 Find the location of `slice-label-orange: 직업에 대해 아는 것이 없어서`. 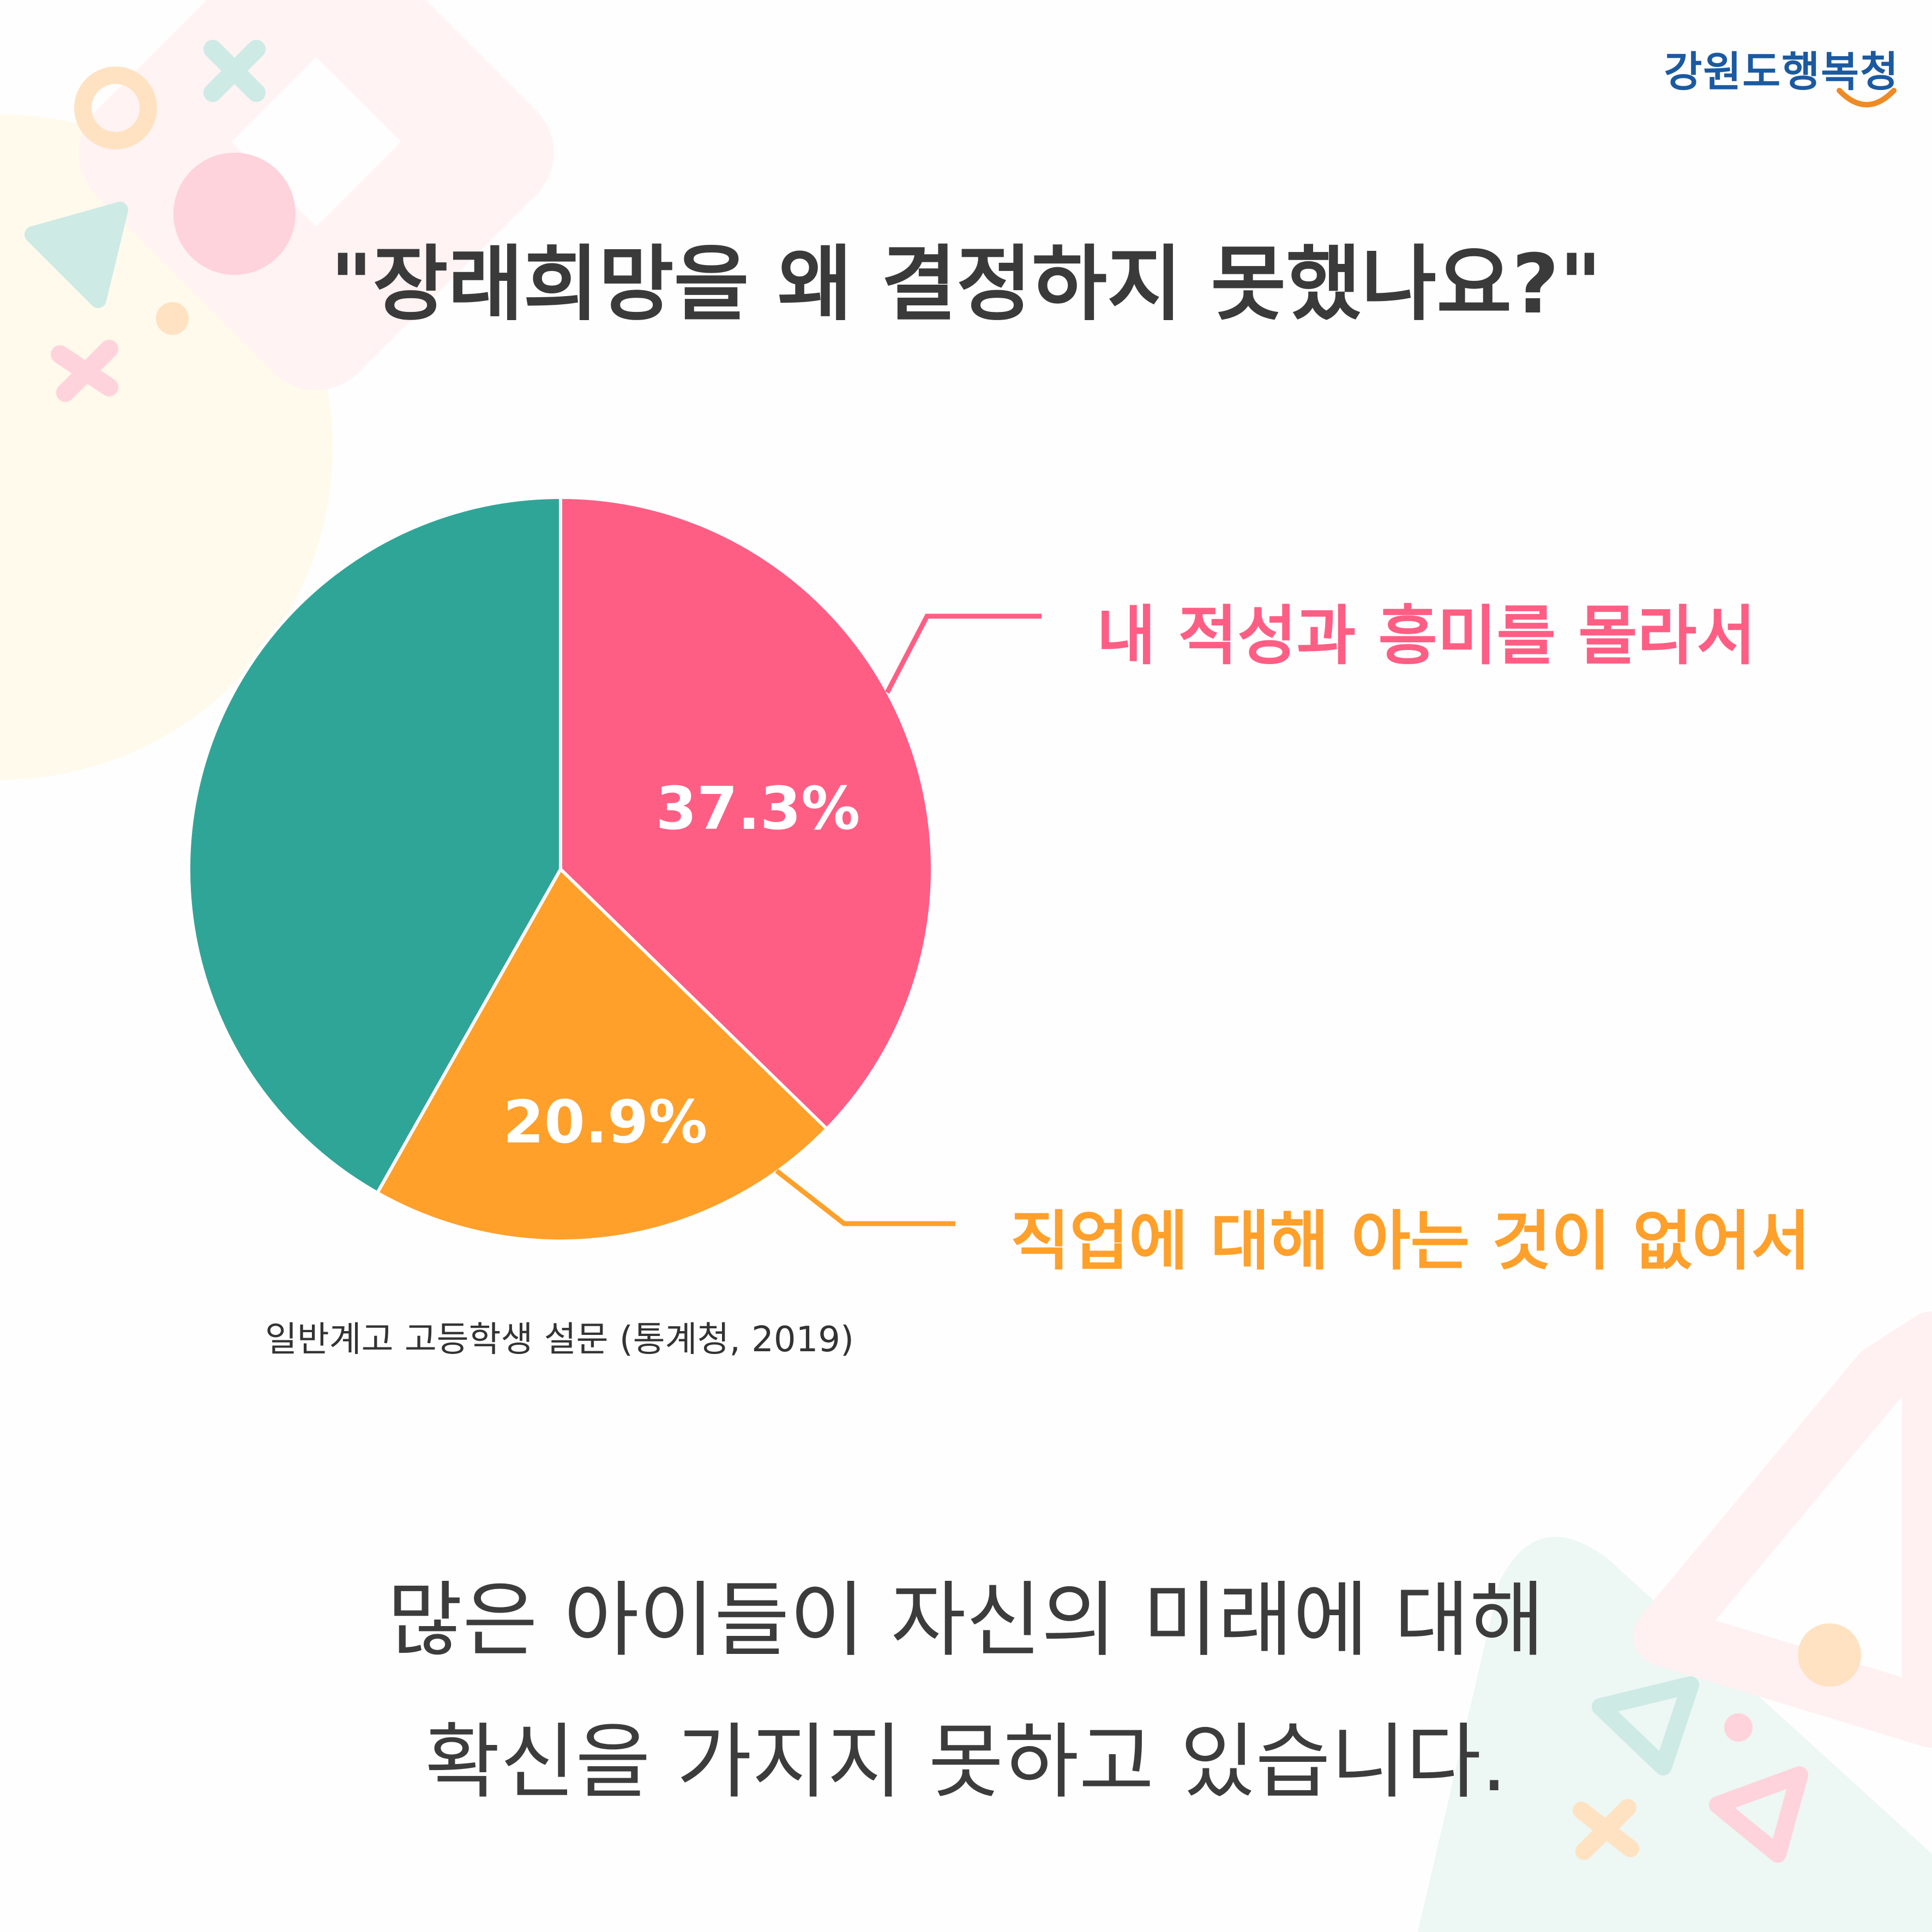

slice-label-orange: 직업에 대해 아는 것이 없어서 is located at coordinates (1410, 1241).